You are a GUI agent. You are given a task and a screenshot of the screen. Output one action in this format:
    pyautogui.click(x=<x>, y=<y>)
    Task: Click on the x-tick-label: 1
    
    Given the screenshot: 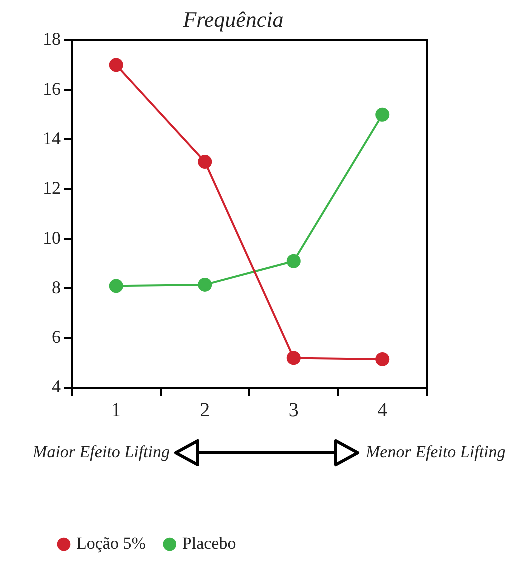 What is the action you would take?
    pyautogui.click(x=116, y=410)
    